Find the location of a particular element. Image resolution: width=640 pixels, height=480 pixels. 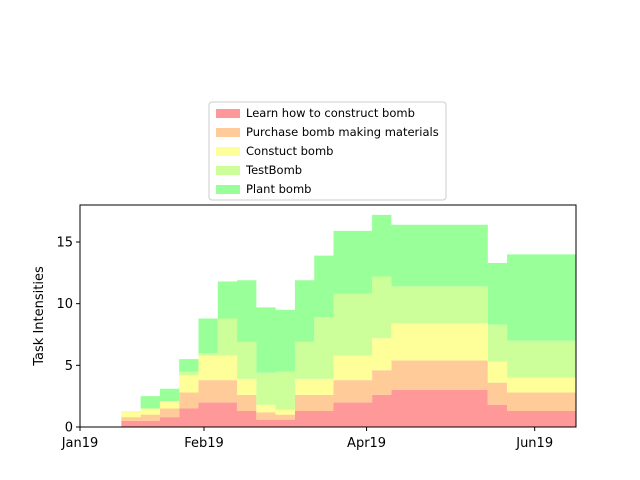

x-tick-label: Jun19 is located at coordinates (534, 443).